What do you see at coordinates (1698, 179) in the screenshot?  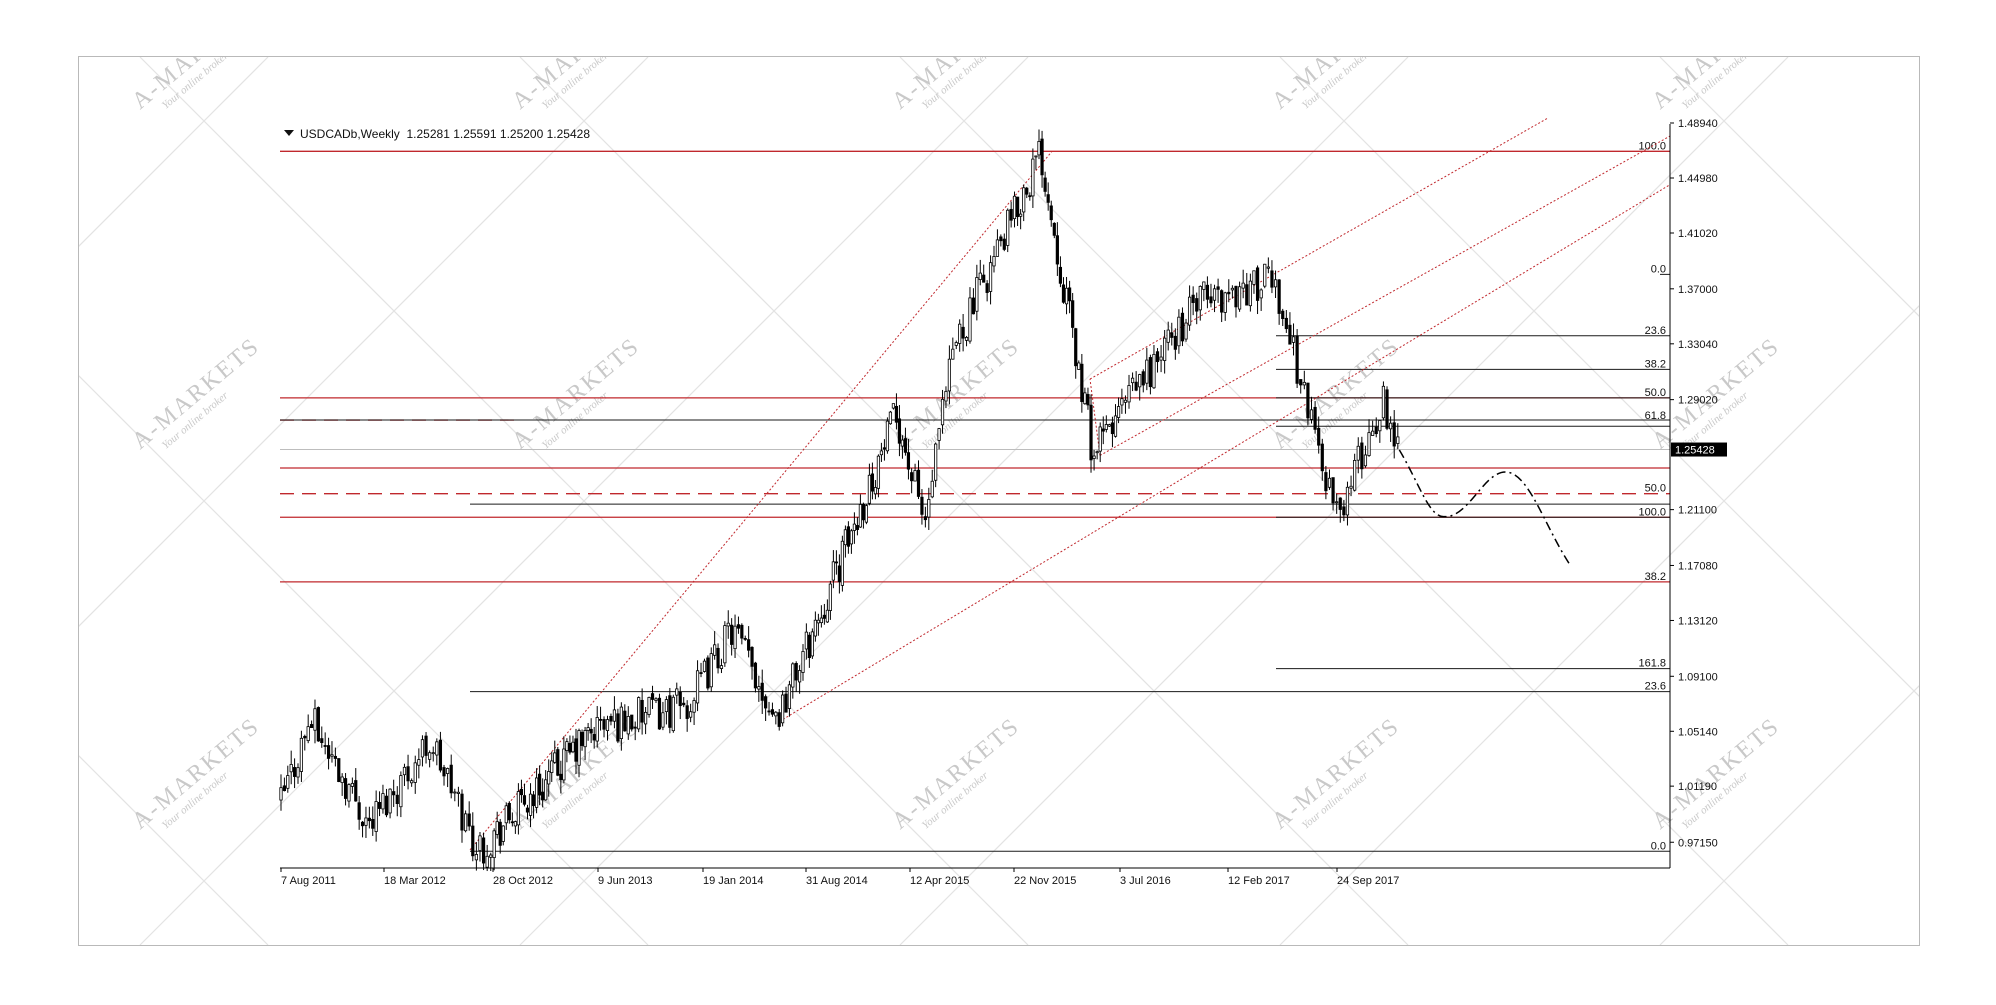 I see `y-tick-label: 1.44980` at bounding box center [1698, 179].